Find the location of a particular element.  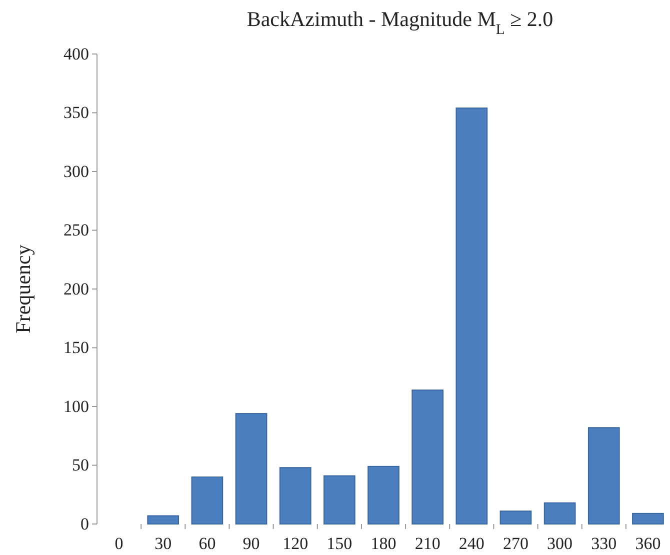

x-tick-label: 360 is located at coordinates (648, 543).